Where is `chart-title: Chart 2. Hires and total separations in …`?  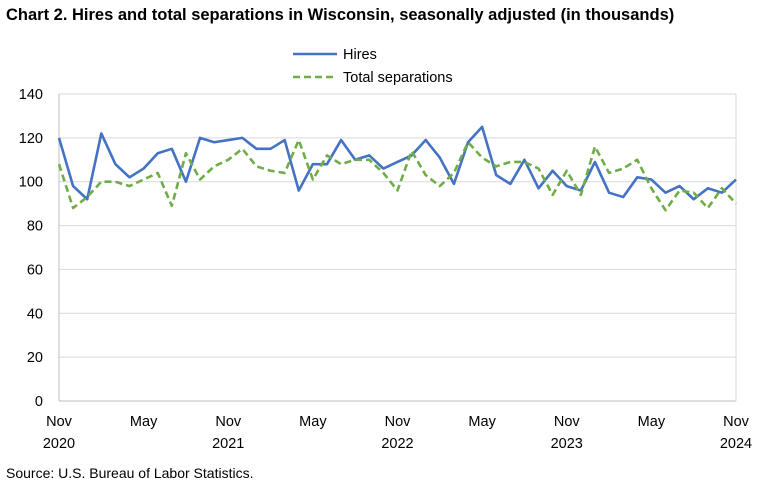 chart-title: Chart 2. Hires and total separations in … is located at coordinates (340, 15).